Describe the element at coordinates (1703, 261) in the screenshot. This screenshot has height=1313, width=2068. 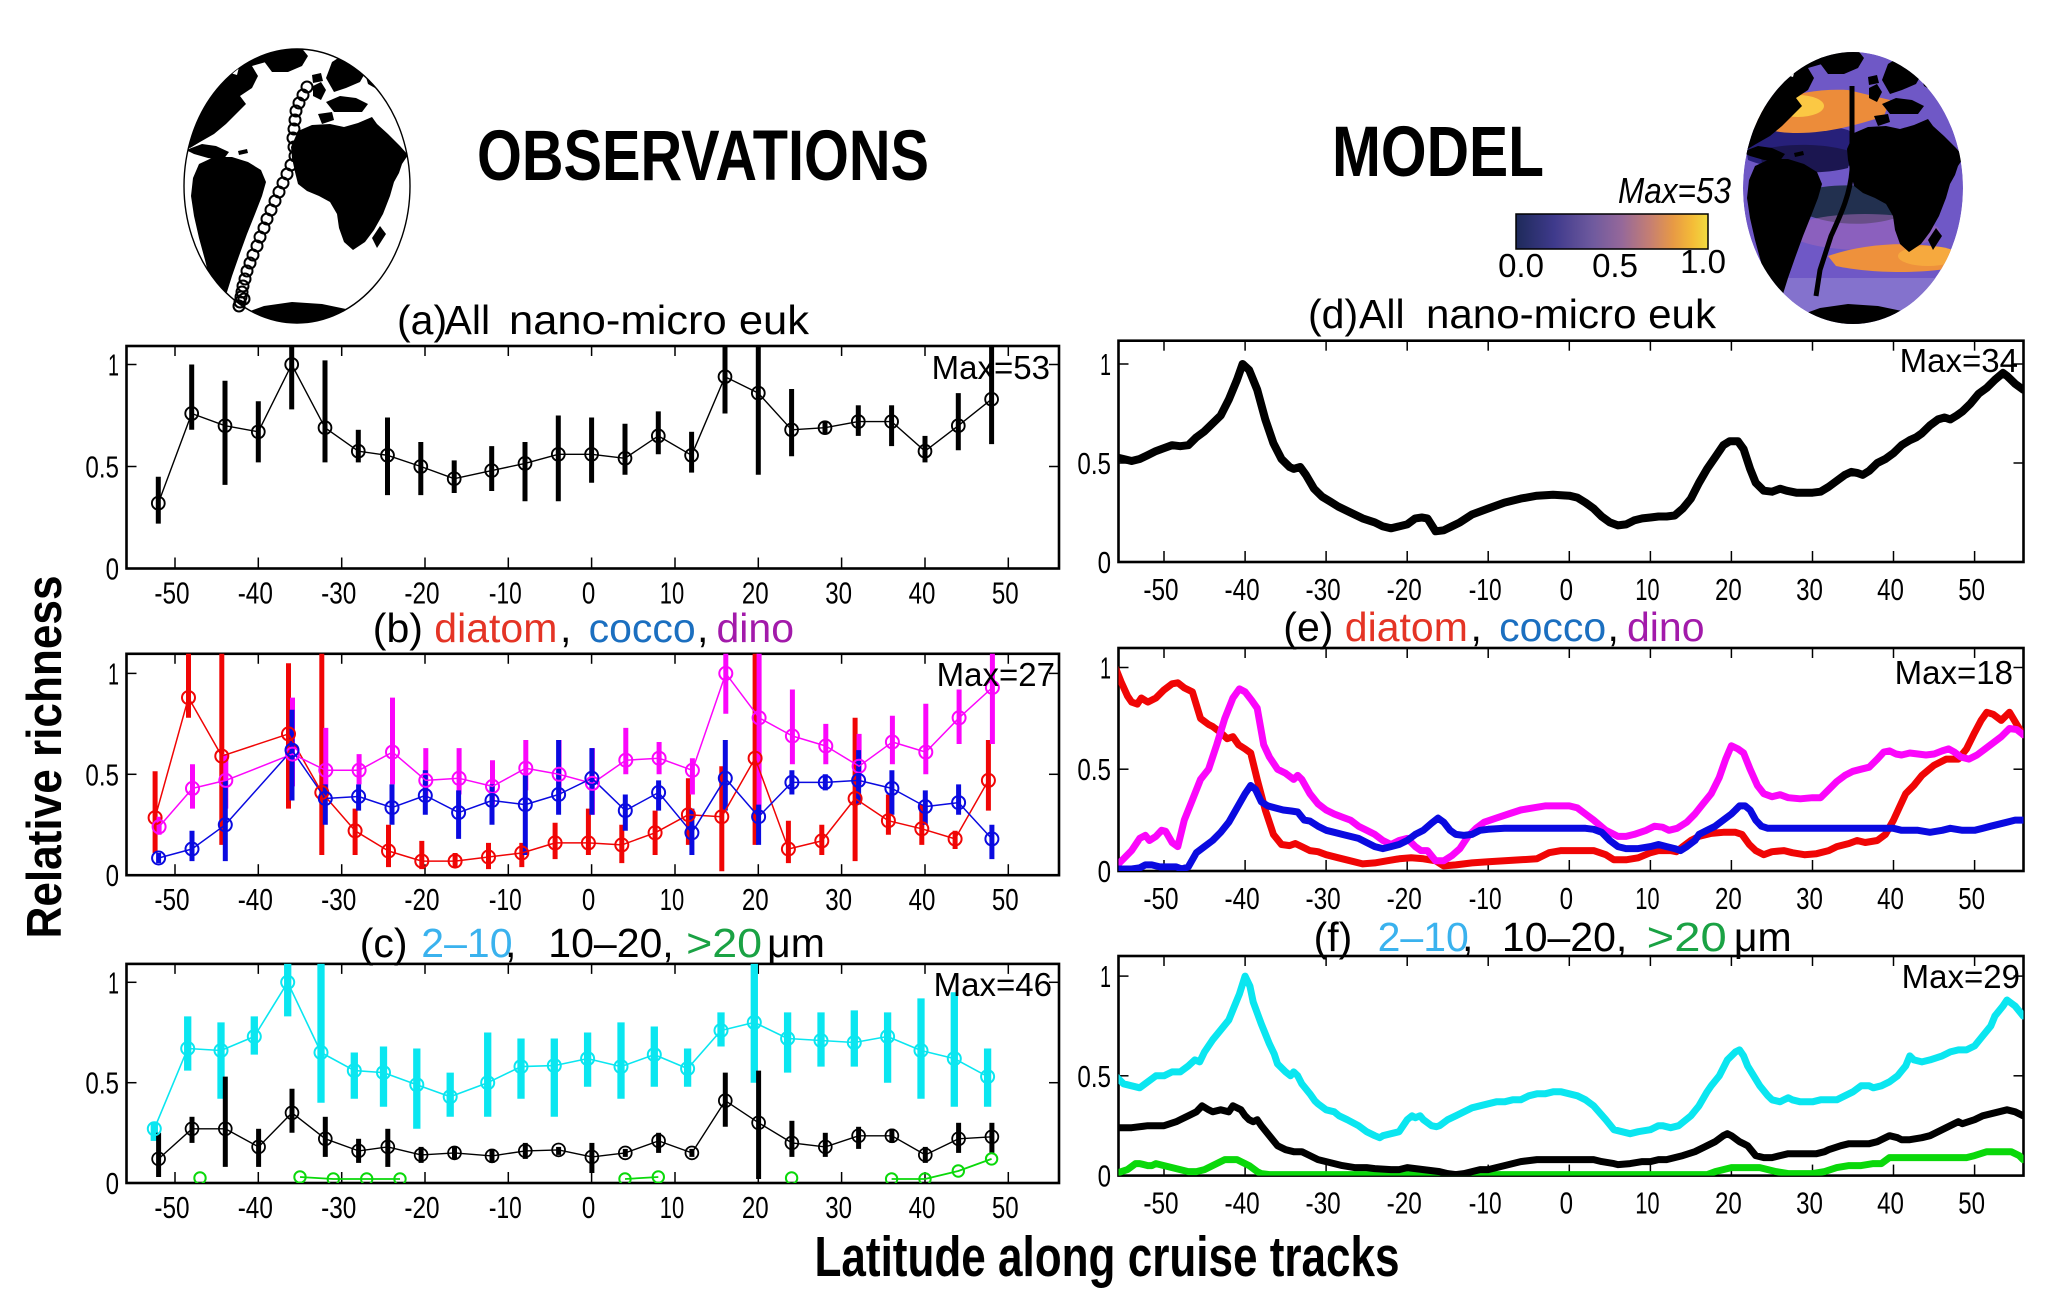
I see `svg-text: 1.0` at that location.